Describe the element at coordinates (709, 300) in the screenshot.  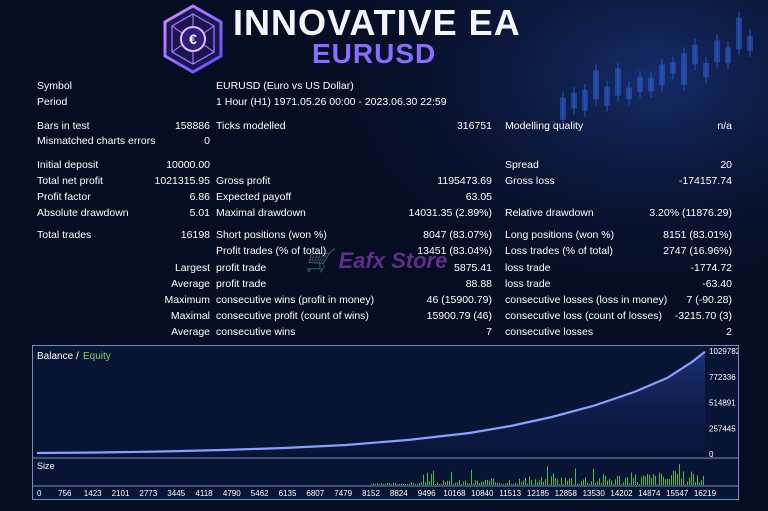
I see `max-consec-losses-value: 7 (-90.28)` at that location.